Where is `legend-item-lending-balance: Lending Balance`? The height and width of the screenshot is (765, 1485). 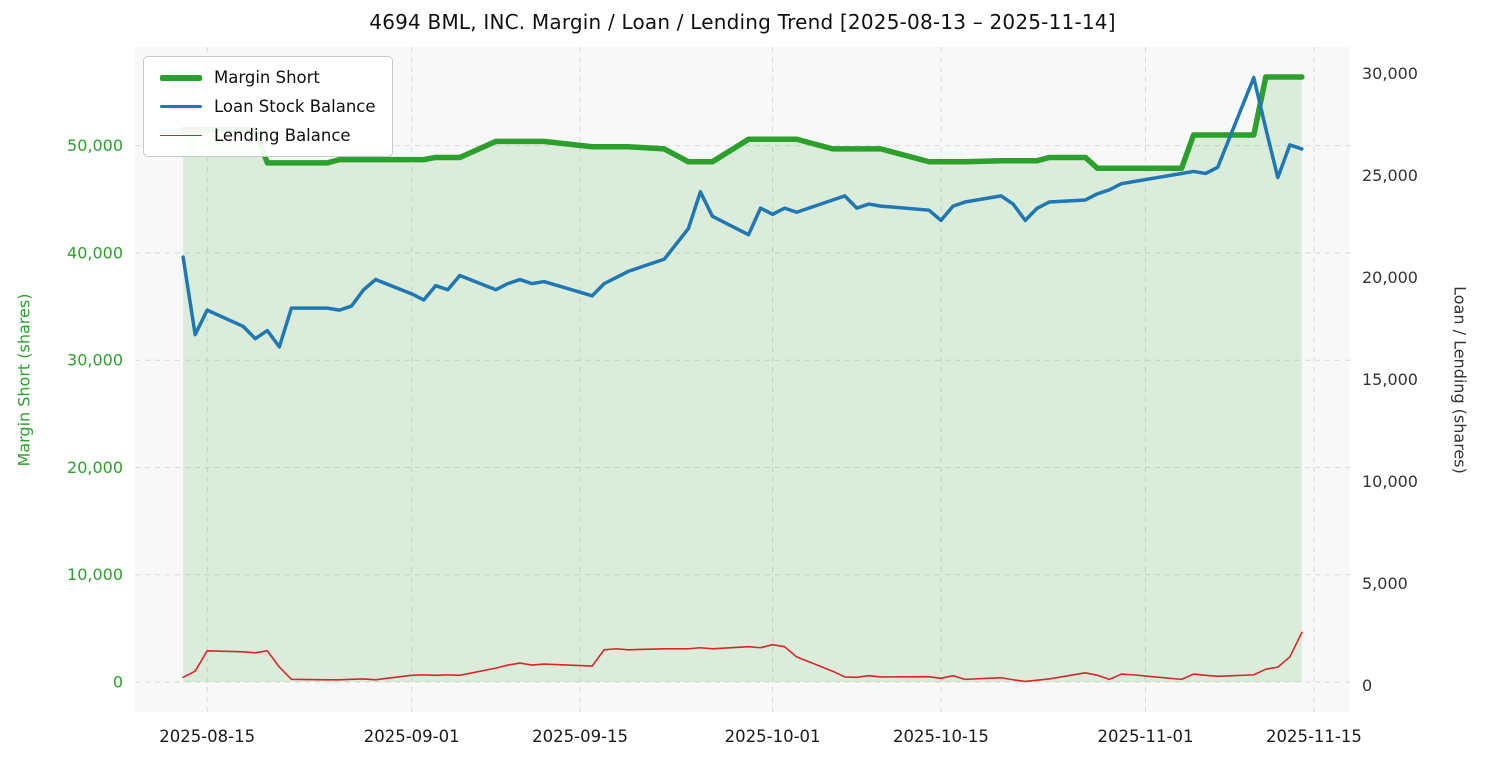
legend-item-lending-balance: Lending Balance is located at coordinates (268, 136).